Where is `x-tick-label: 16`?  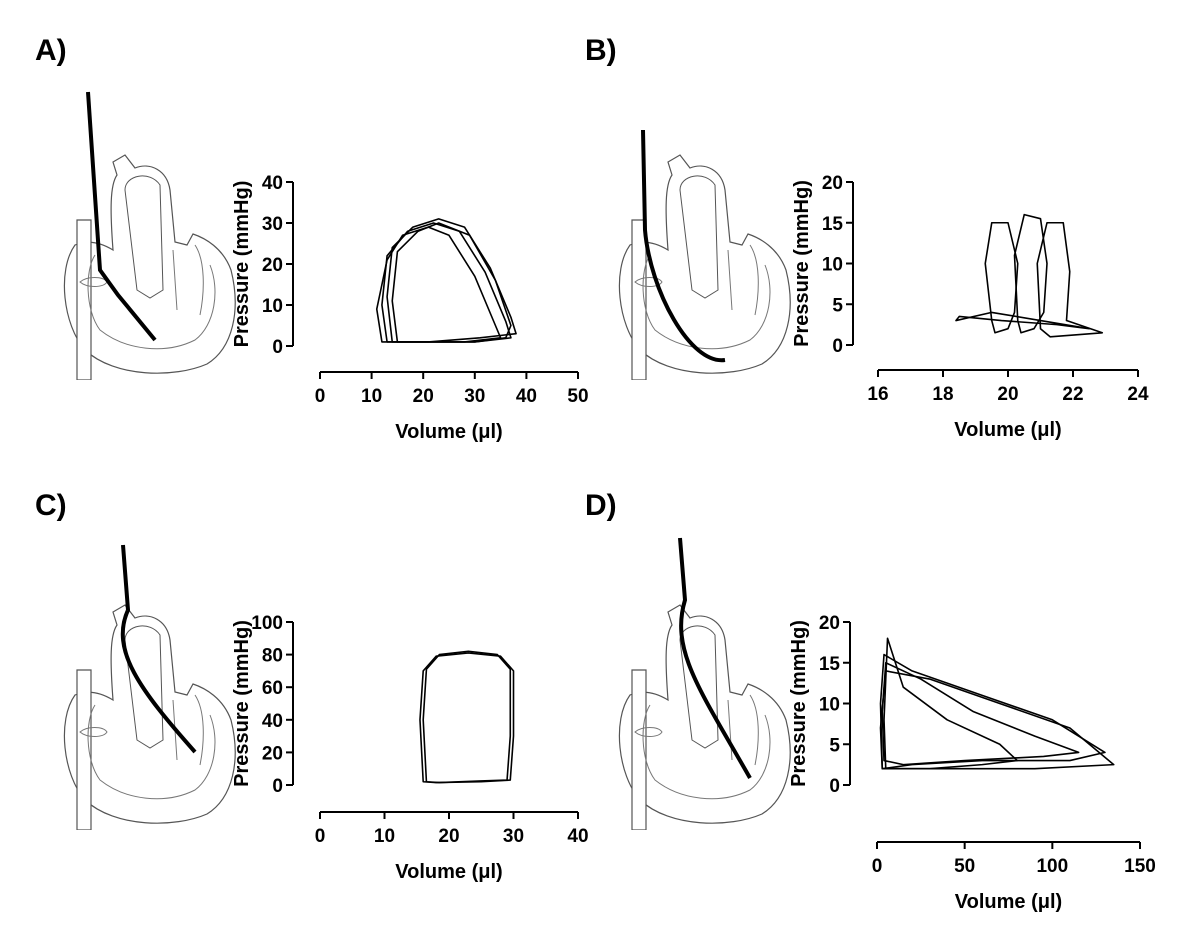
x-tick-label: 16 is located at coordinates (877, 394).